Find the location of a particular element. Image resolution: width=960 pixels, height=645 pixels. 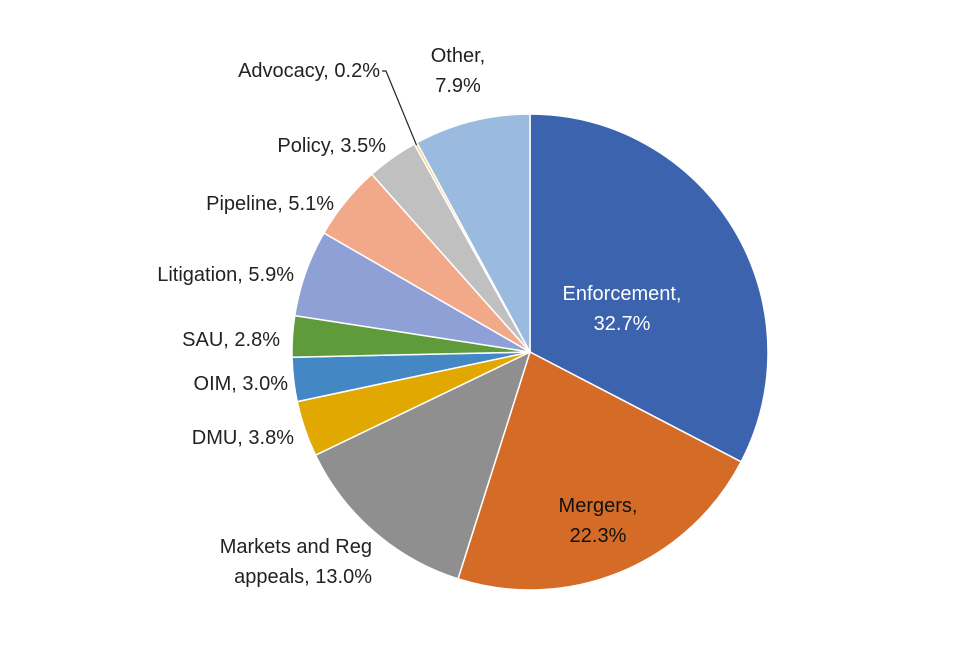

data-label-line: Policy, 3.5% is located at coordinates (331, 146).